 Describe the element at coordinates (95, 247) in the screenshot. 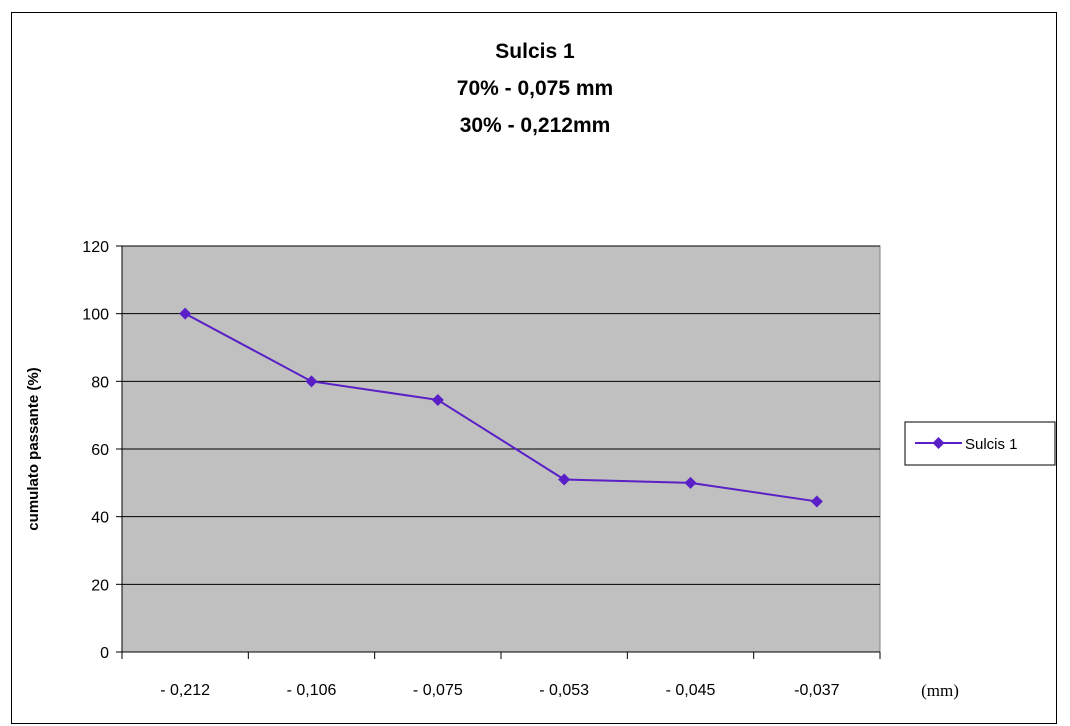

I see `y-tick-label: 120` at that location.